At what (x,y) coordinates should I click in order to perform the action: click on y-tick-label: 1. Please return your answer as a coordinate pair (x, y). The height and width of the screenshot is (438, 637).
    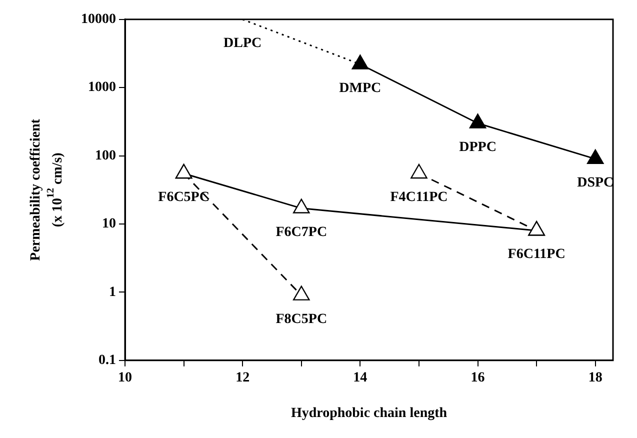
    Looking at the image, I should click on (112, 292).